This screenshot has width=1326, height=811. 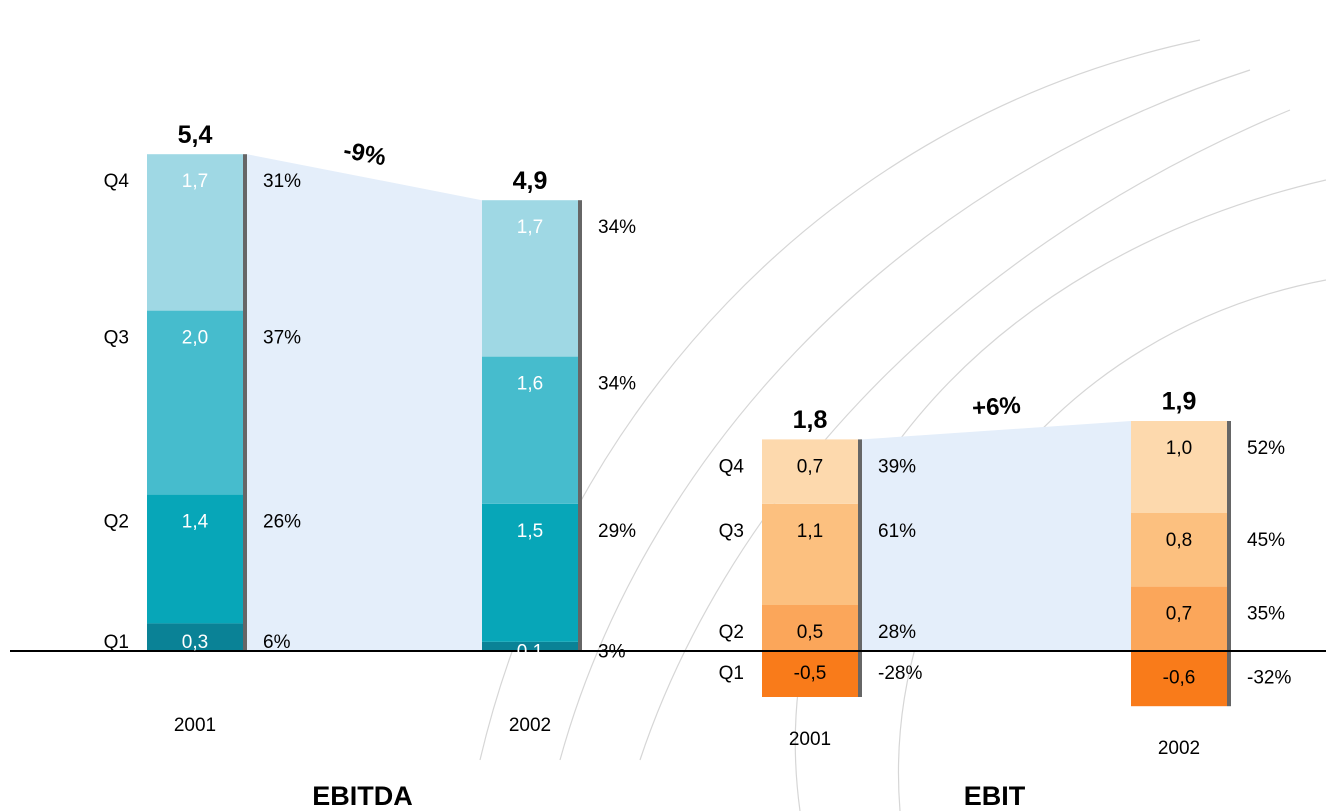 I want to click on share-label: -28%, so click(x=900, y=673).